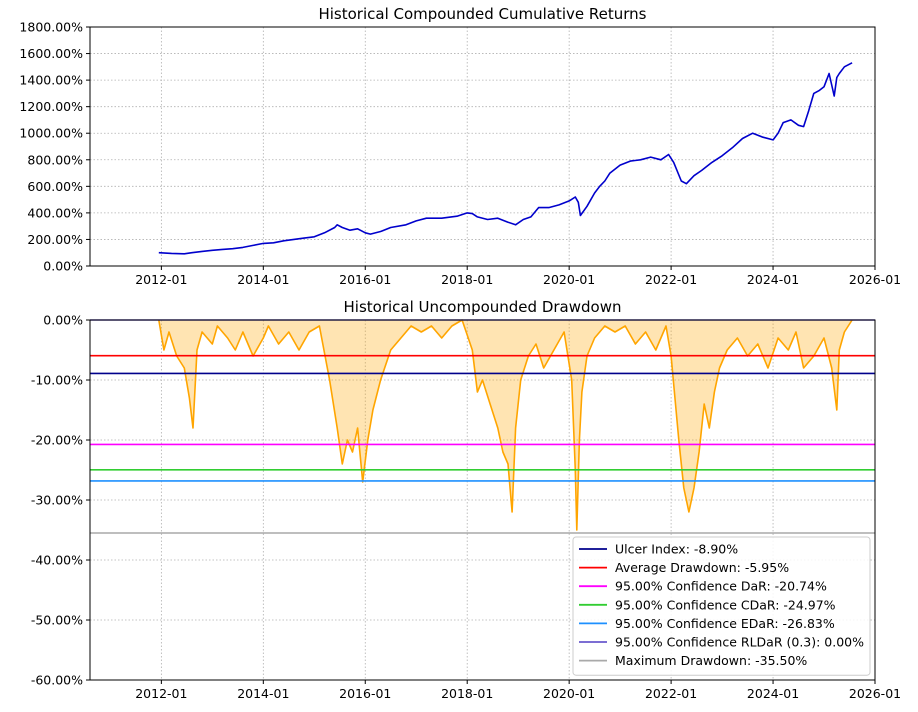  I want to click on cumulative-returns-y-tick-label: 1800.00%, so click(51, 27).